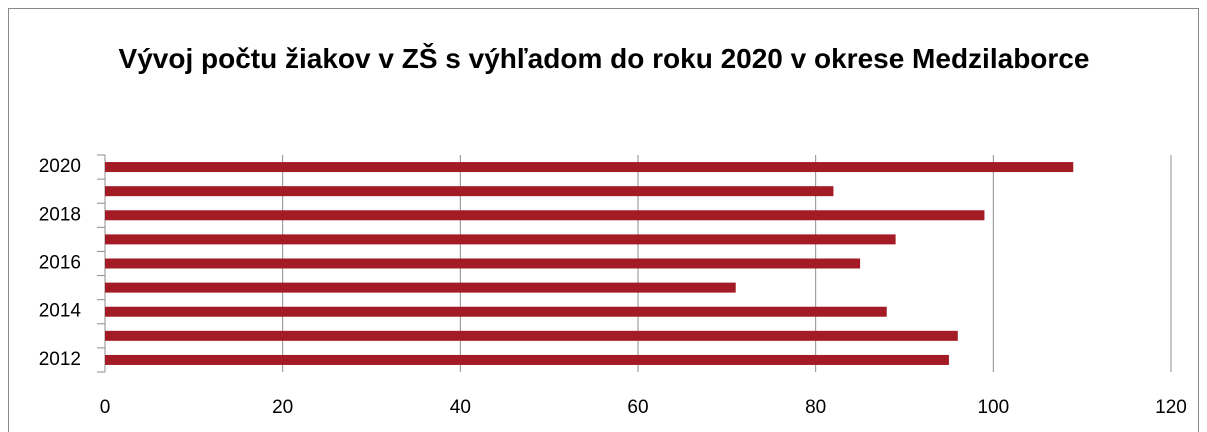 The image size is (1207, 432). Describe the element at coordinates (60, 214) in the screenshot. I see `y-tick-label: 2018` at that location.